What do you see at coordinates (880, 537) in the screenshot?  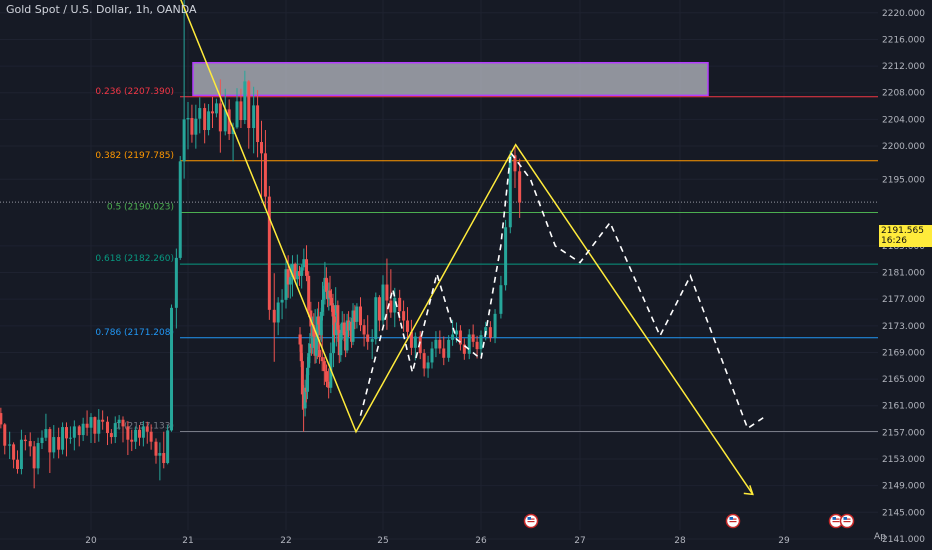 I see `time-axis-overflow-label: Ap` at bounding box center [880, 537].